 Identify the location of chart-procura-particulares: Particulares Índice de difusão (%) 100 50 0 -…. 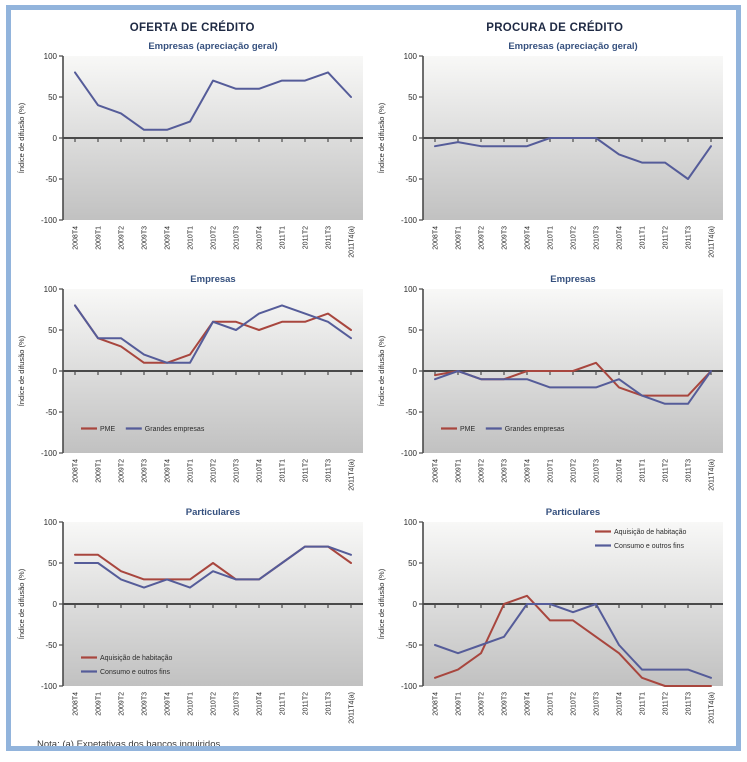
(555, 617).